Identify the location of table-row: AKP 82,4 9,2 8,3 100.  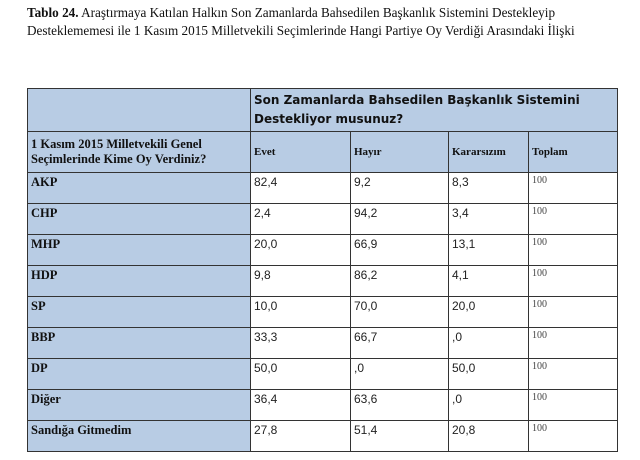
(323, 188).